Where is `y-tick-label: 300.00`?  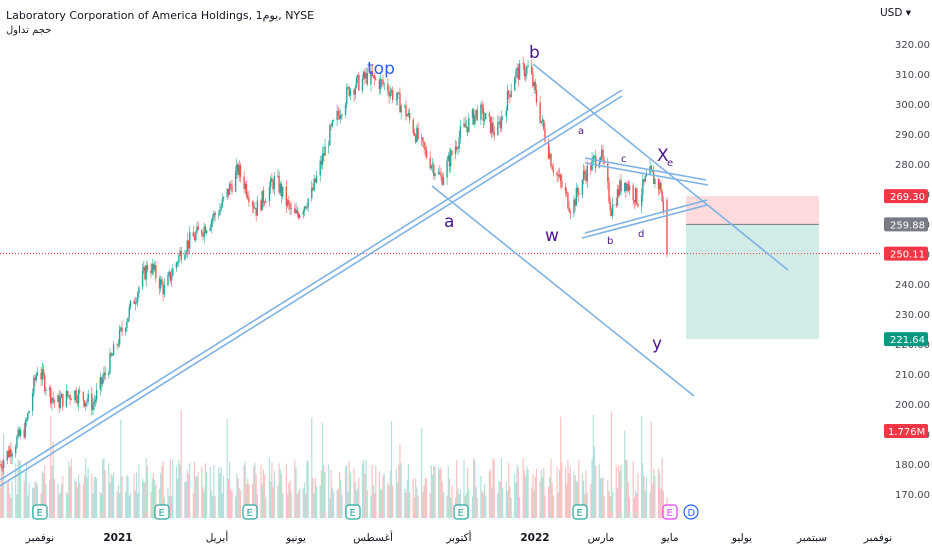 y-tick-label: 300.00 is located at coordinates (912, 105).